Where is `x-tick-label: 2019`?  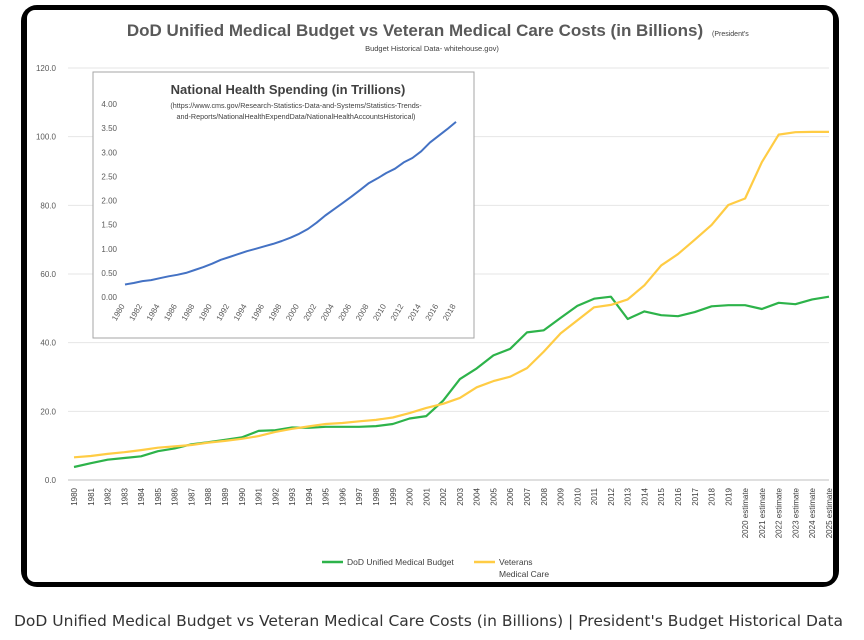 x-tick-label: 2019 is located at coordinates (728, 496).